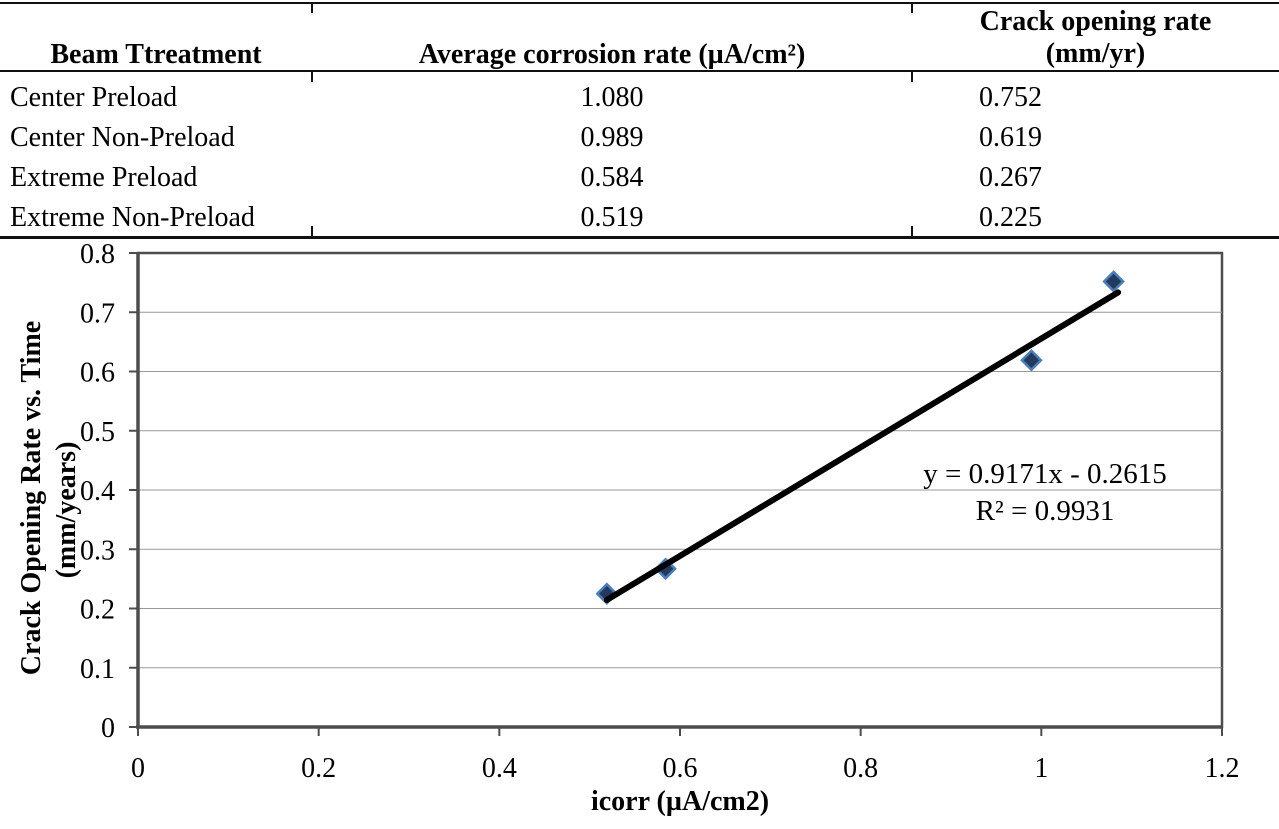 The width and height of the screenshot is (1279, 829). What do you see at coordinates (860, 768) in the screenshot?
I see `x-tick-label: 0.8` at bounding box center [860, 768].